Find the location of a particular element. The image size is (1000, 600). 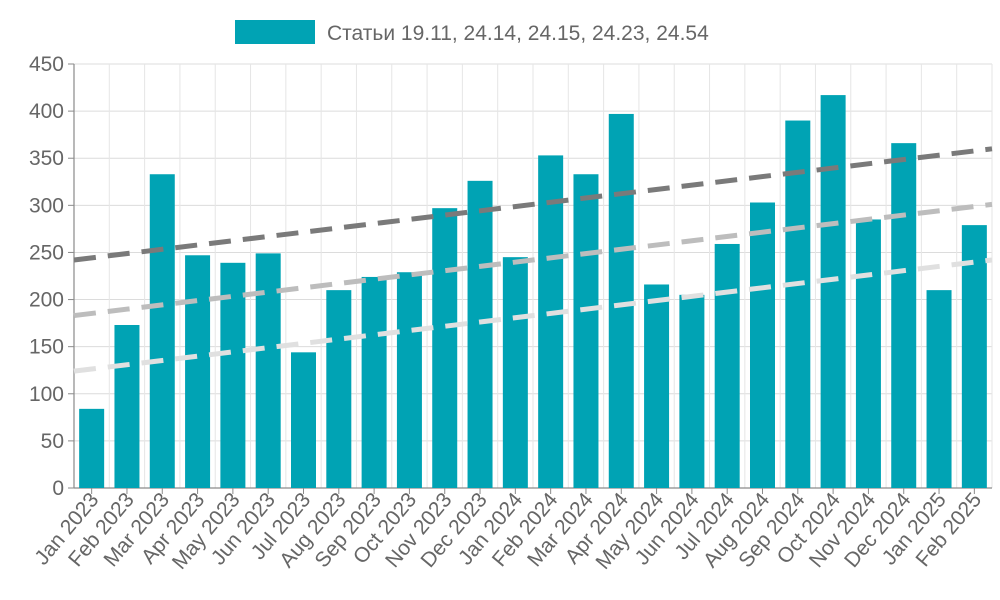

bar-oct-2023 is located at coordinates (409, 380).